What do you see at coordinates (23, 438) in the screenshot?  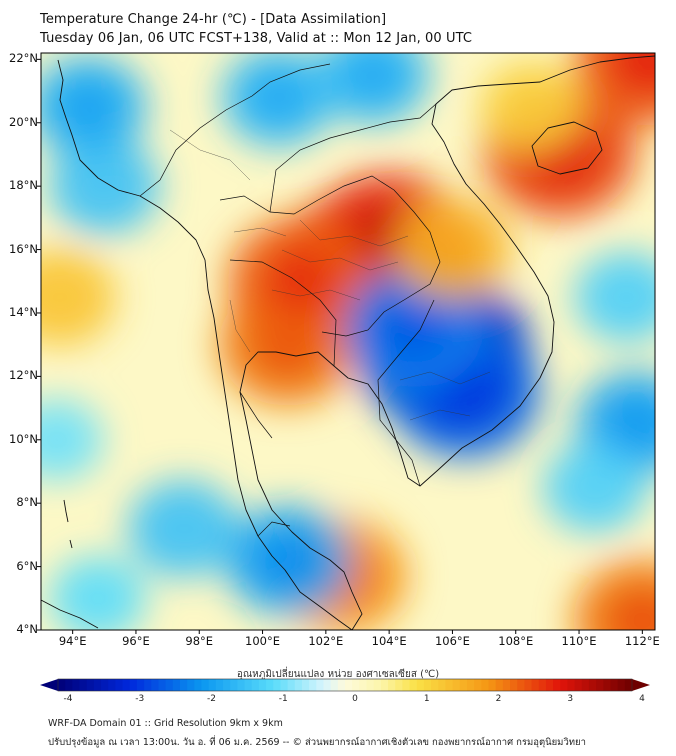 I see `latitude-label: 10°N` at bounding box center [23, 438].